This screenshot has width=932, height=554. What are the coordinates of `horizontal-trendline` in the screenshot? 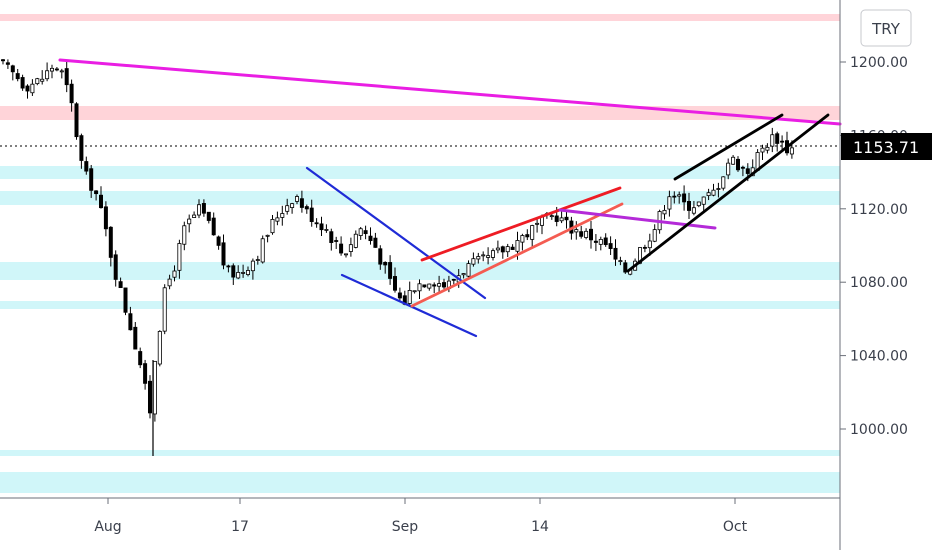 It's located at (637, 219).